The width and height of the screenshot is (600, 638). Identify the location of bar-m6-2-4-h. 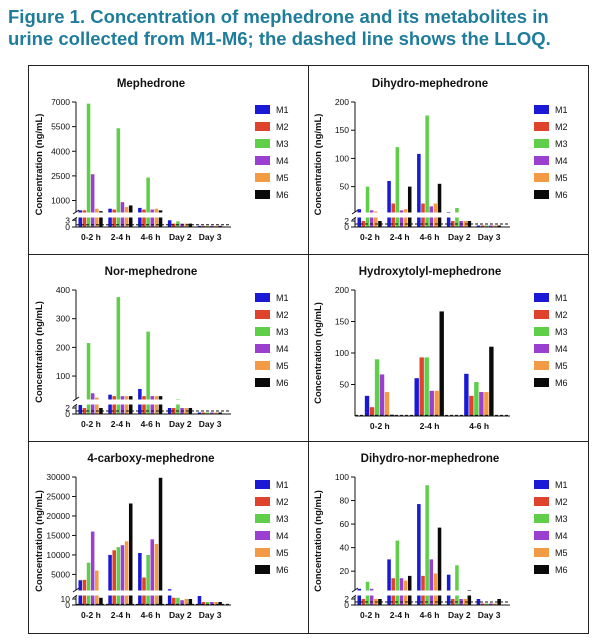
(409, 206).